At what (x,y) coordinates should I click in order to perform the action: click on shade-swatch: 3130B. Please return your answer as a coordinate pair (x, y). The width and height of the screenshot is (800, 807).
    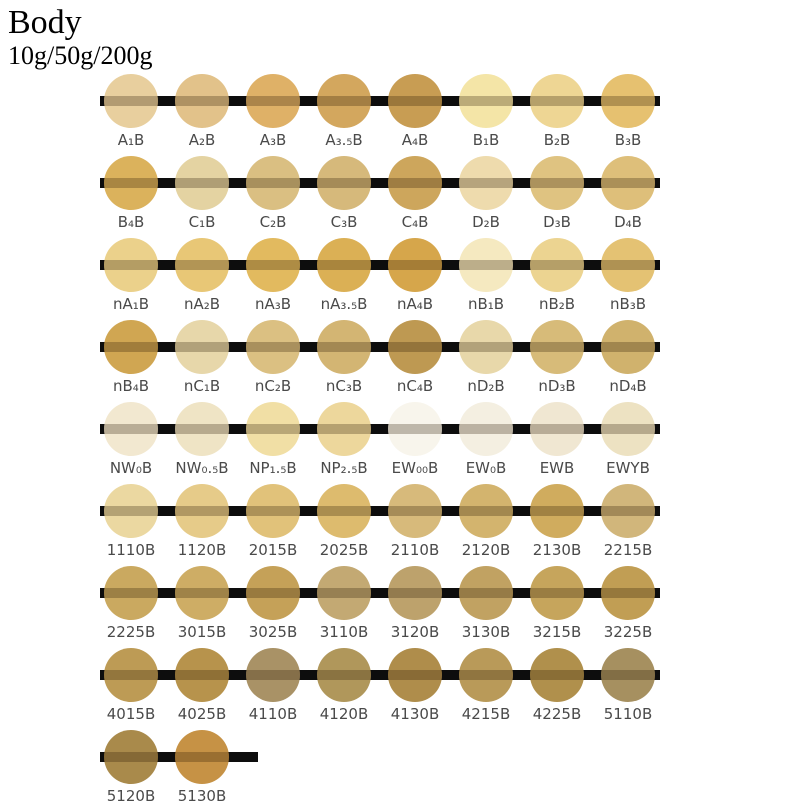
    Looking at the image, I should click on (486, 603).